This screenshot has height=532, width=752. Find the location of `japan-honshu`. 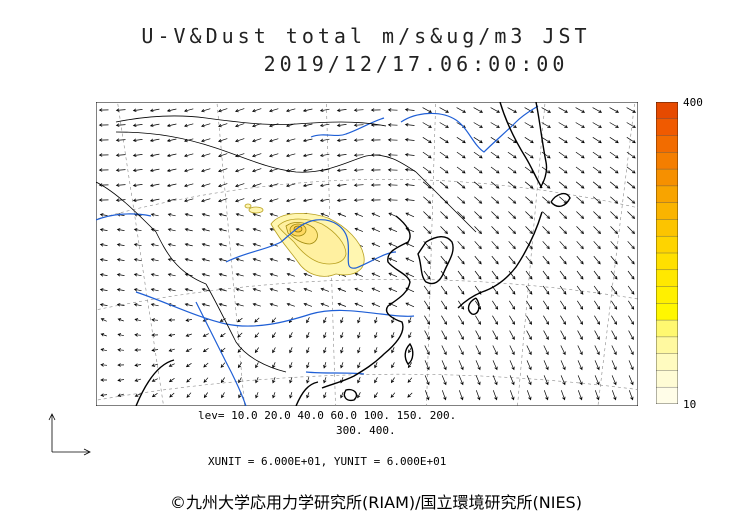

japan-honshu is located at coordinates (500, 260).